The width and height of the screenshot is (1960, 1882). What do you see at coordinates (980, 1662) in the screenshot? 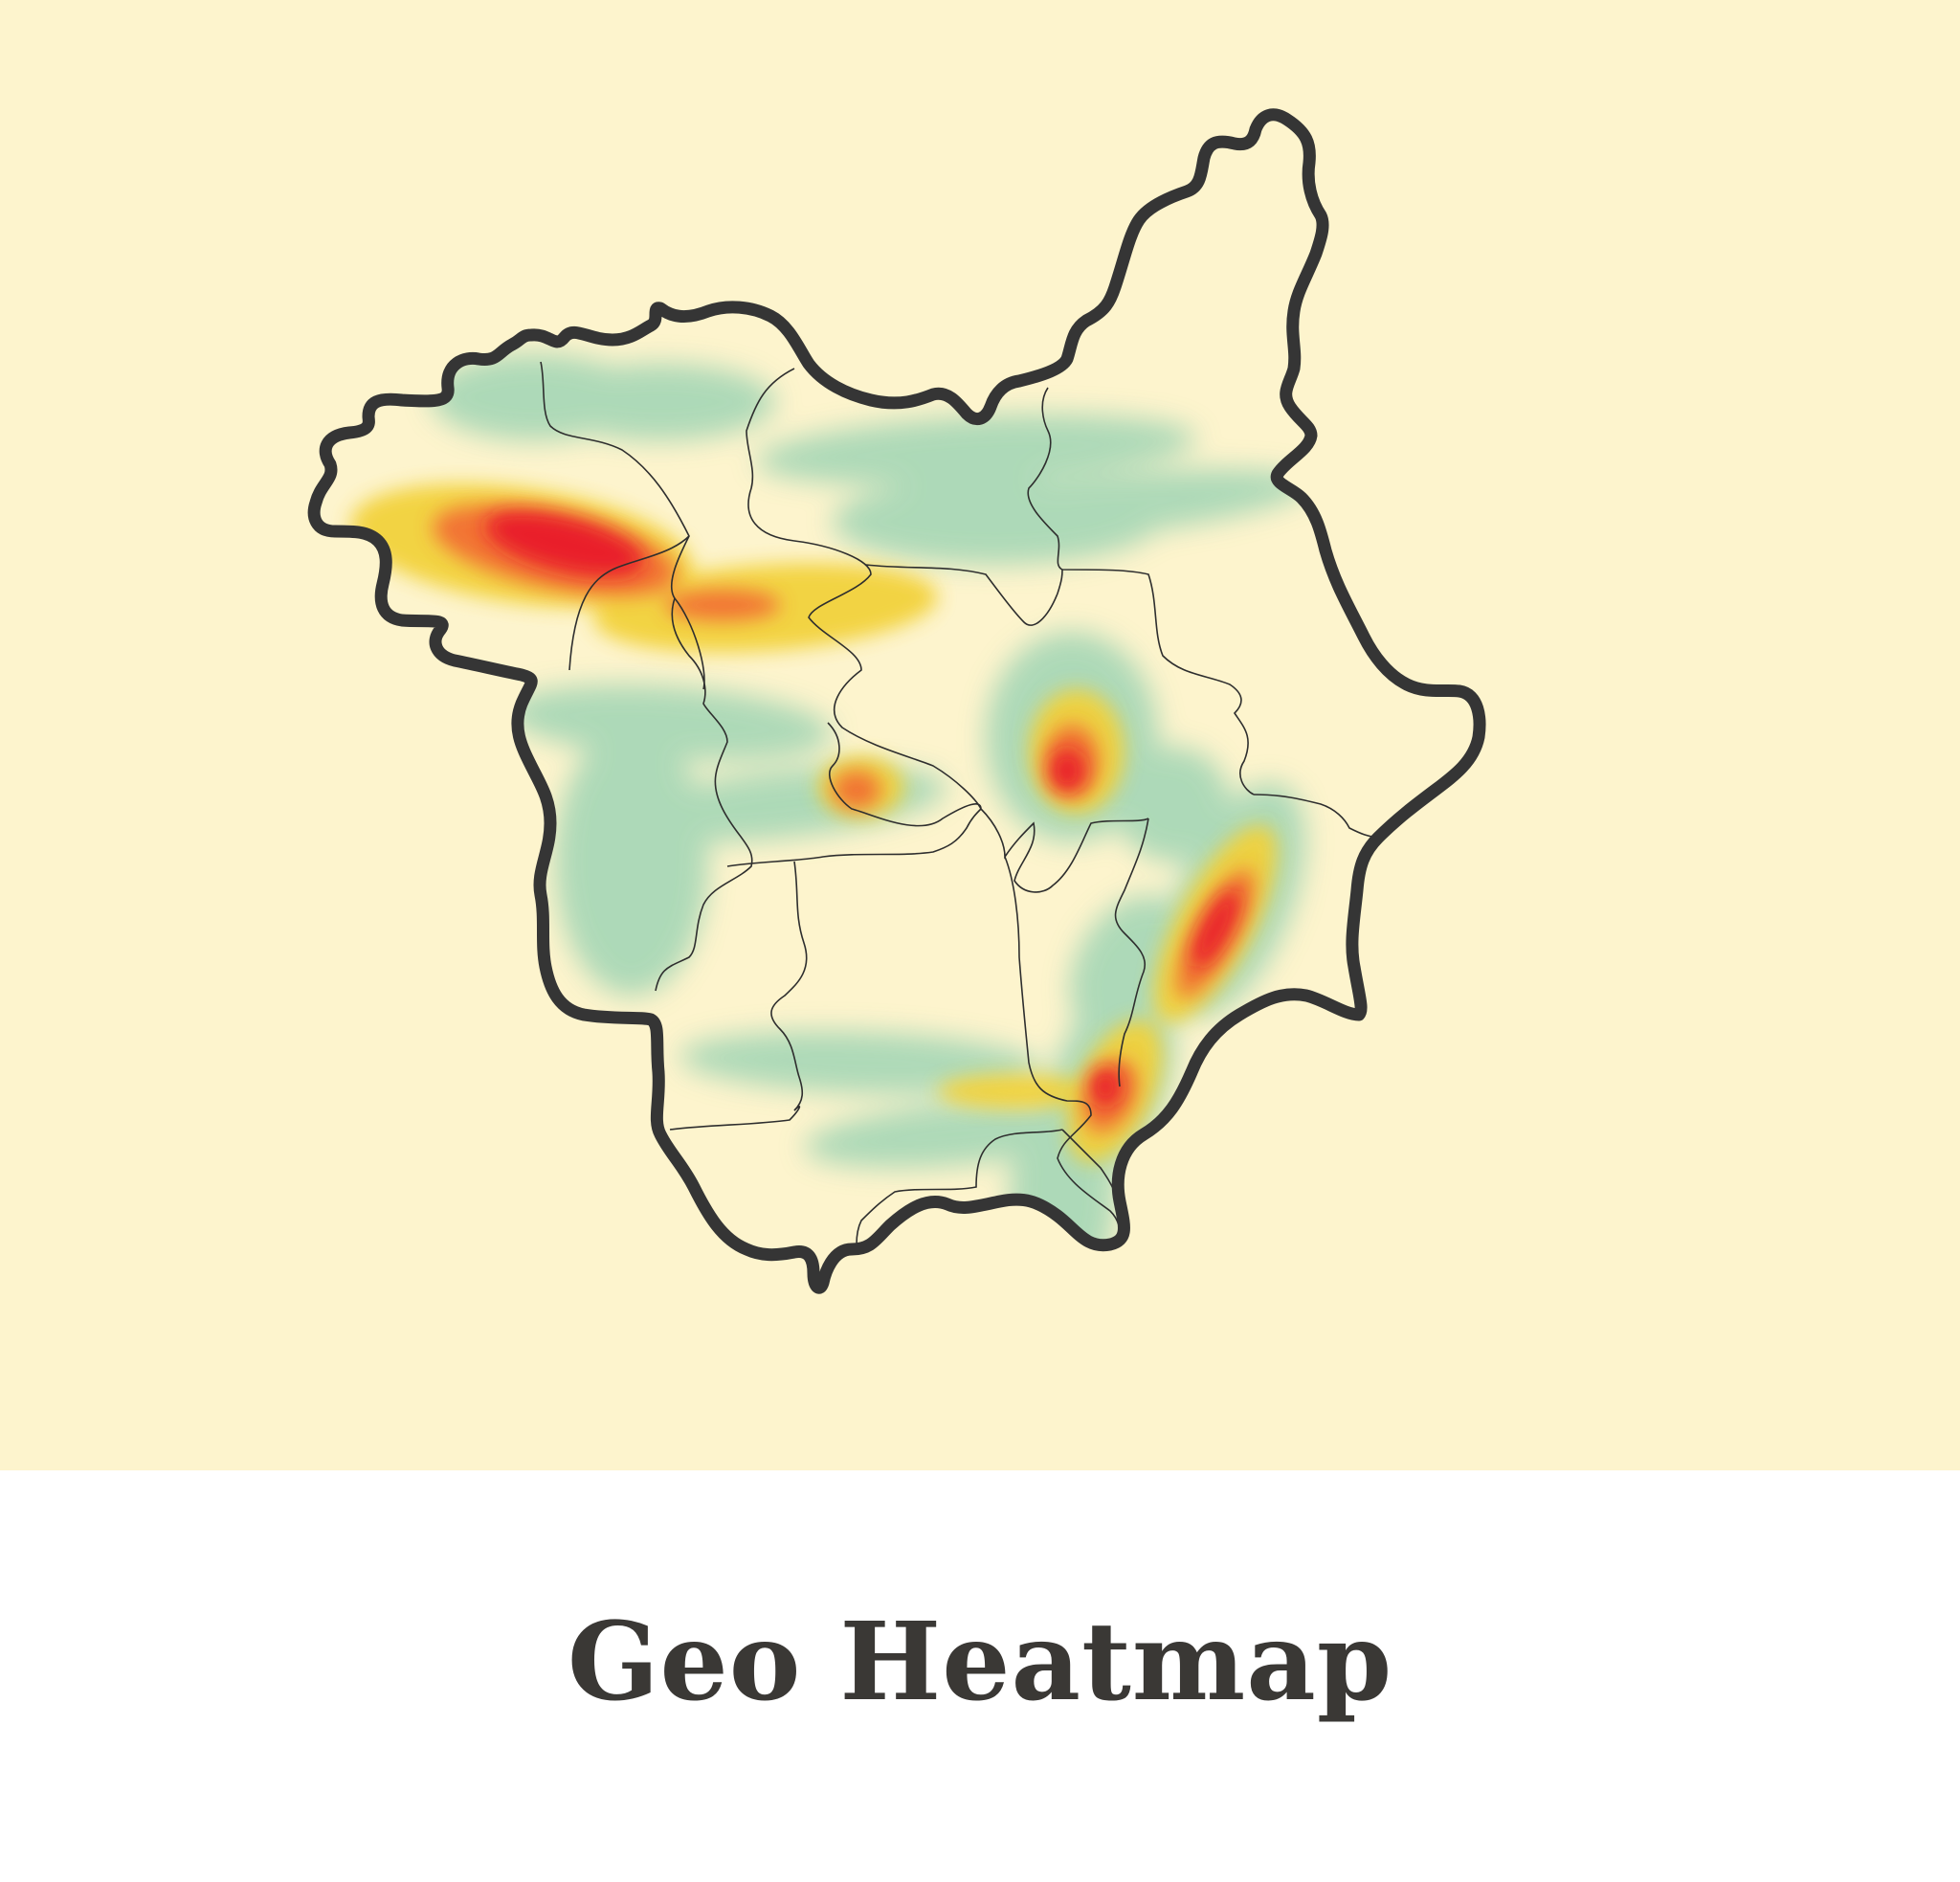
I see `caption-title: Geo Heatmap` at bounding box center [980, 1662].